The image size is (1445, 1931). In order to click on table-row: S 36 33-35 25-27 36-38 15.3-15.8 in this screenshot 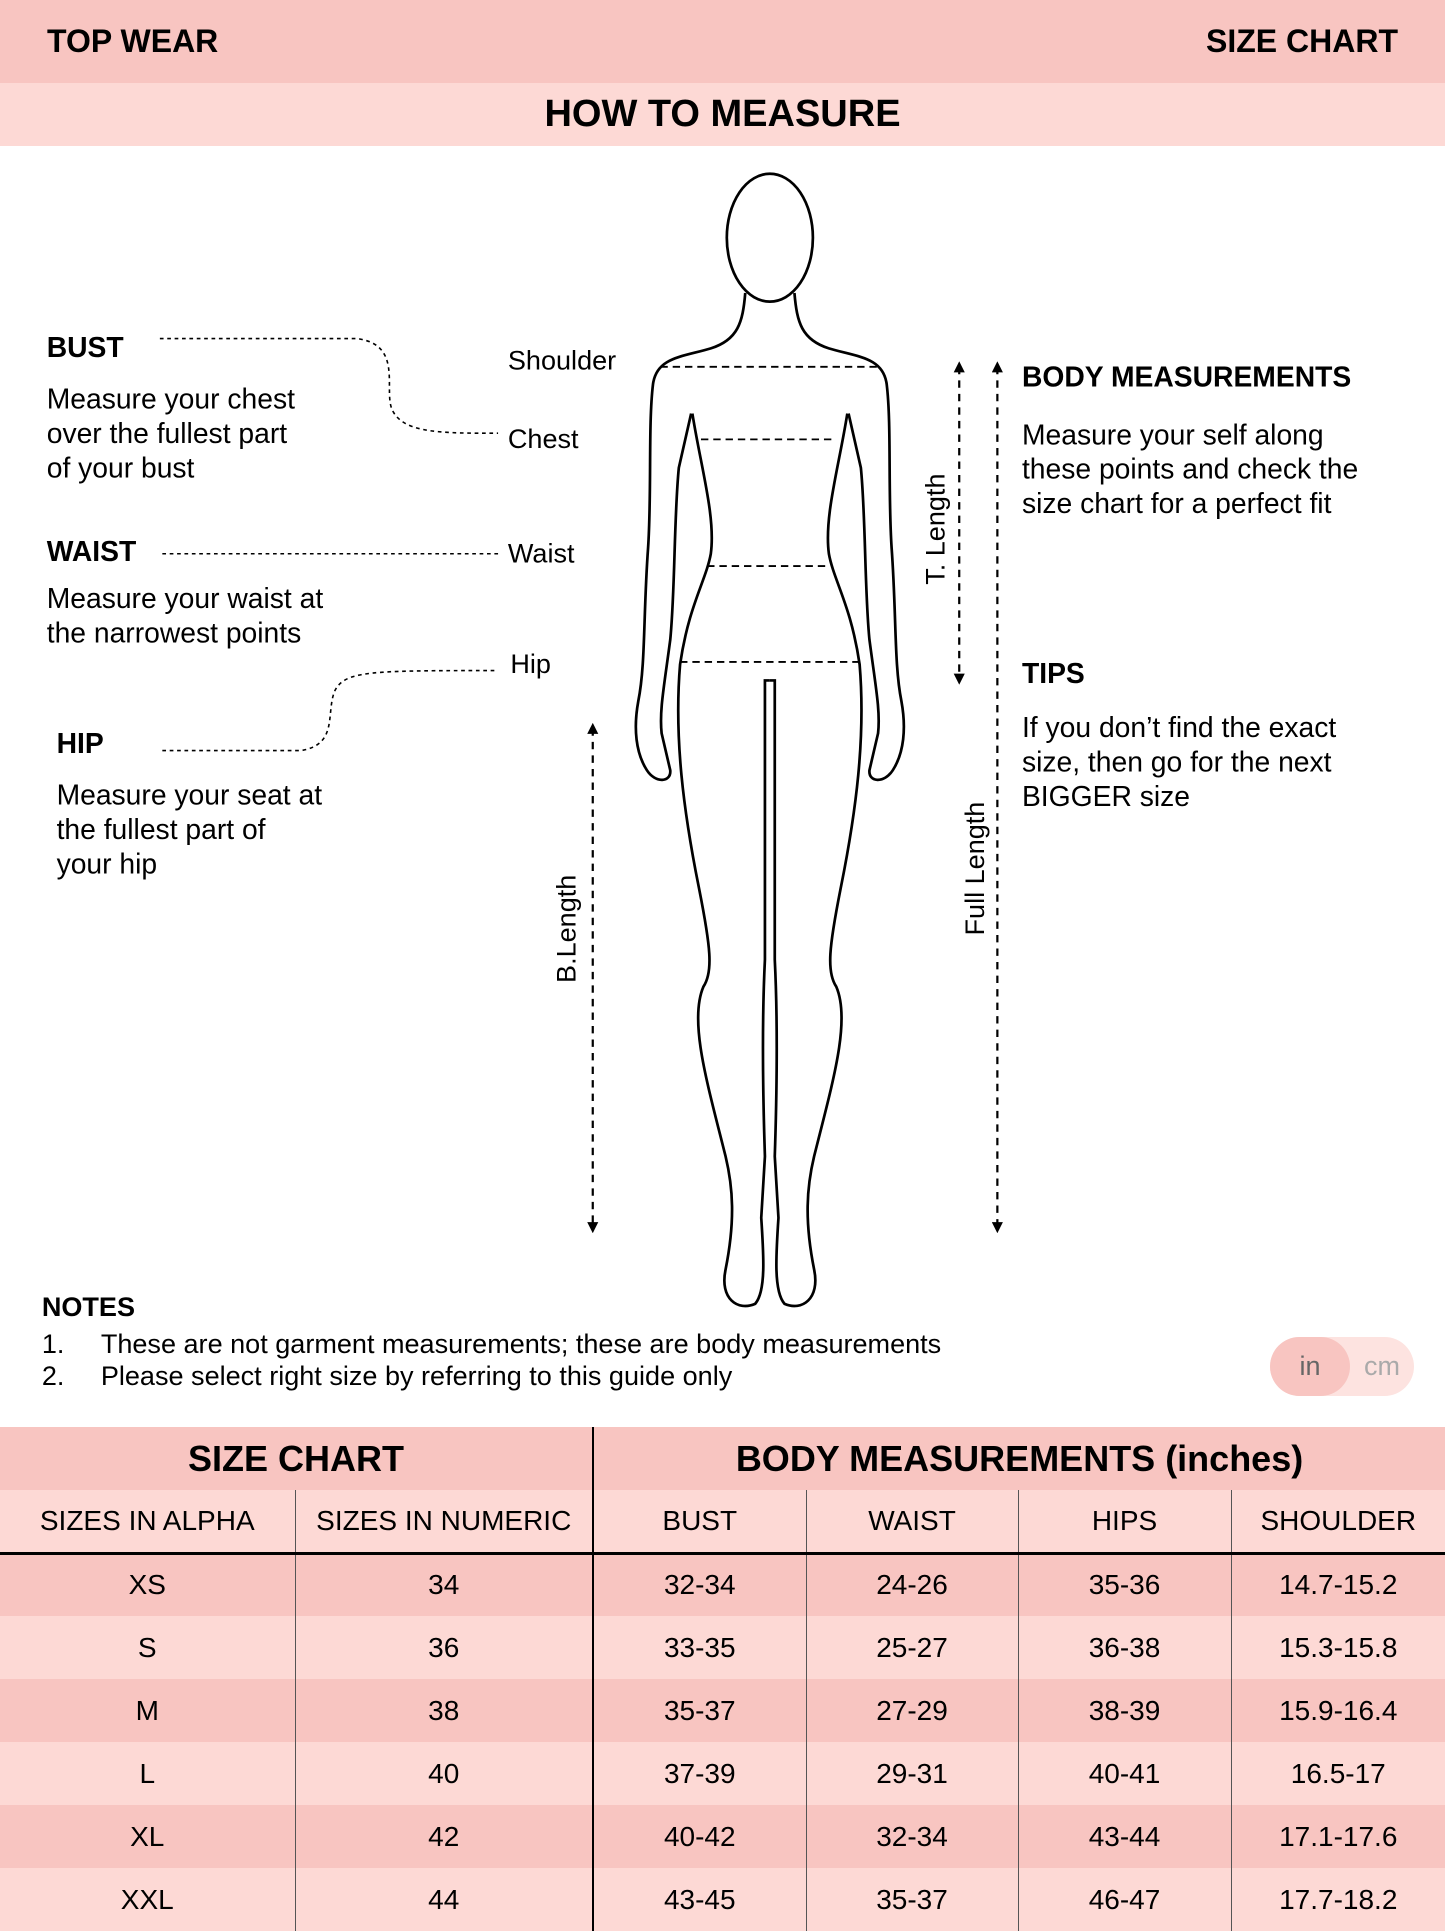, I will do `click(722, 1647)`.